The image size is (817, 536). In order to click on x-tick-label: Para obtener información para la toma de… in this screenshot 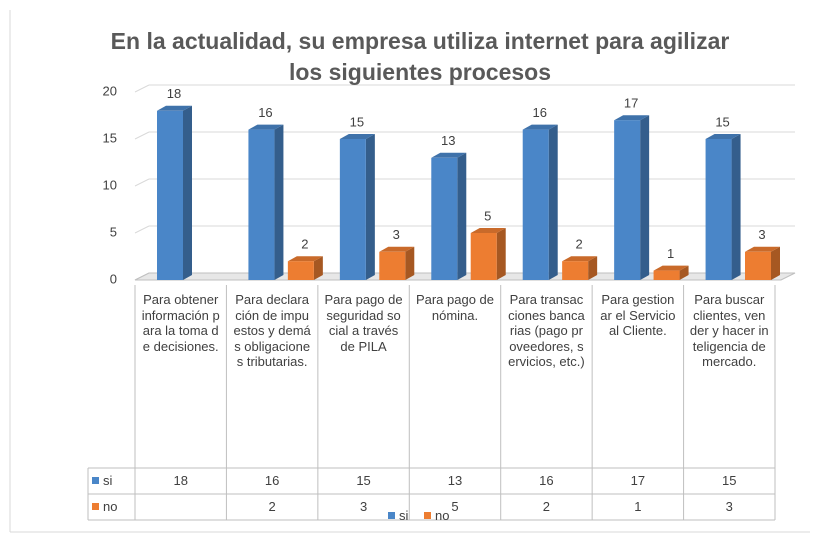, I will do `click(180, 323)`.